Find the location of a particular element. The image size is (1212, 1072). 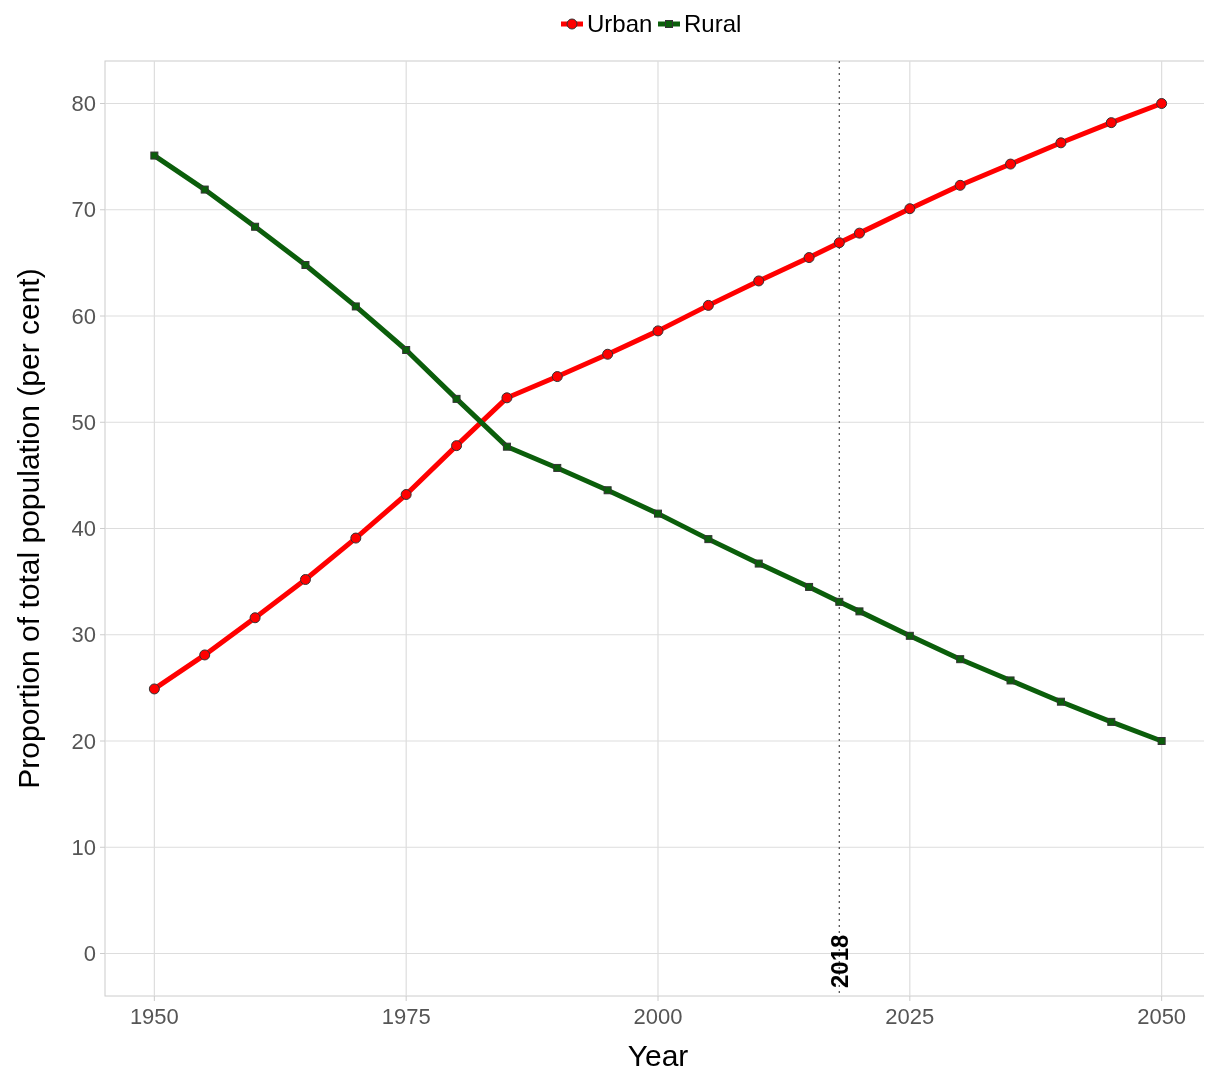

legend-label: Rural is located at coordinates (713, 24).